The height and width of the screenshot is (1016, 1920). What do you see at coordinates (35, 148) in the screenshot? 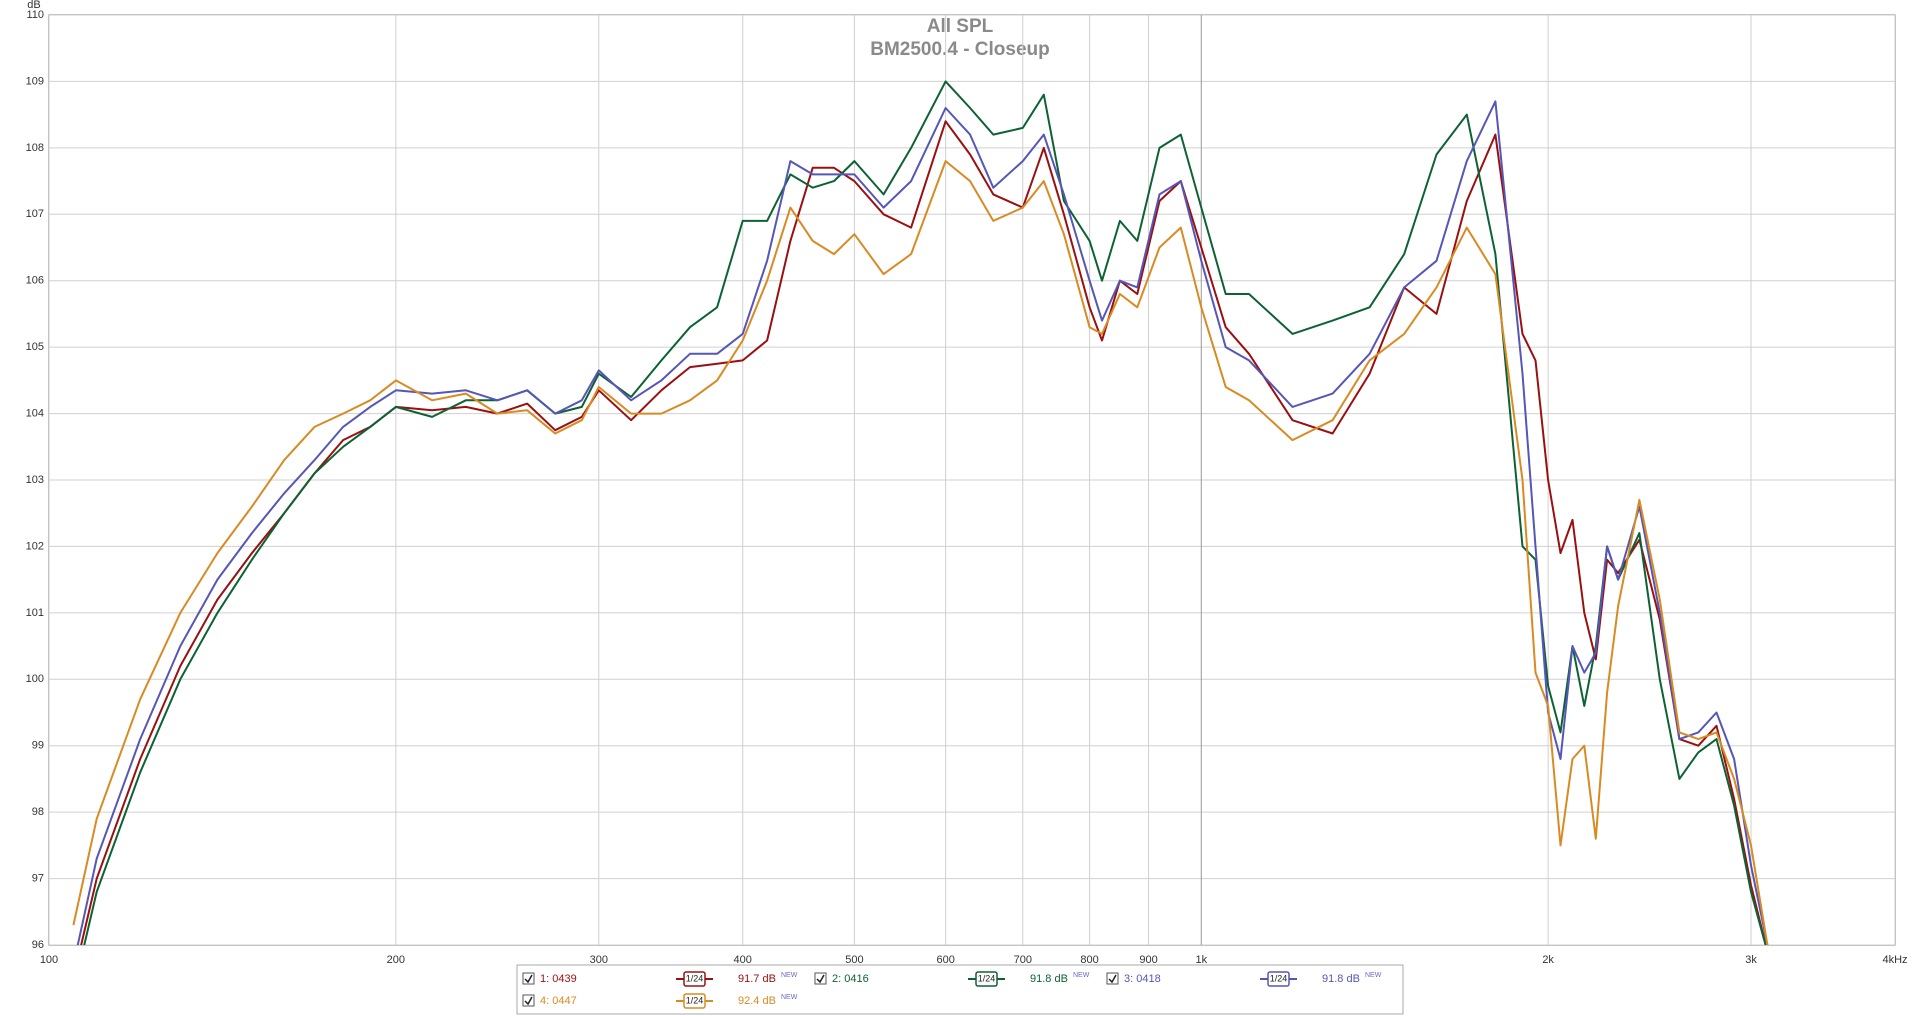
I see `y-tick-label: 108` at bounding box center [35, 148].